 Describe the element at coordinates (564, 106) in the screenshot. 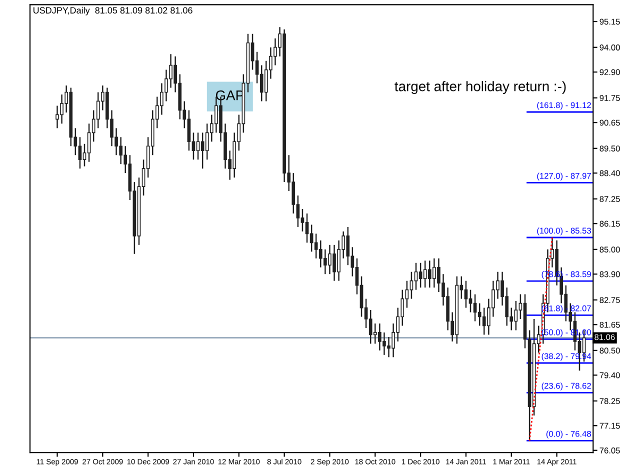

I see `annotation: (161.8) - 91.12` at that location.